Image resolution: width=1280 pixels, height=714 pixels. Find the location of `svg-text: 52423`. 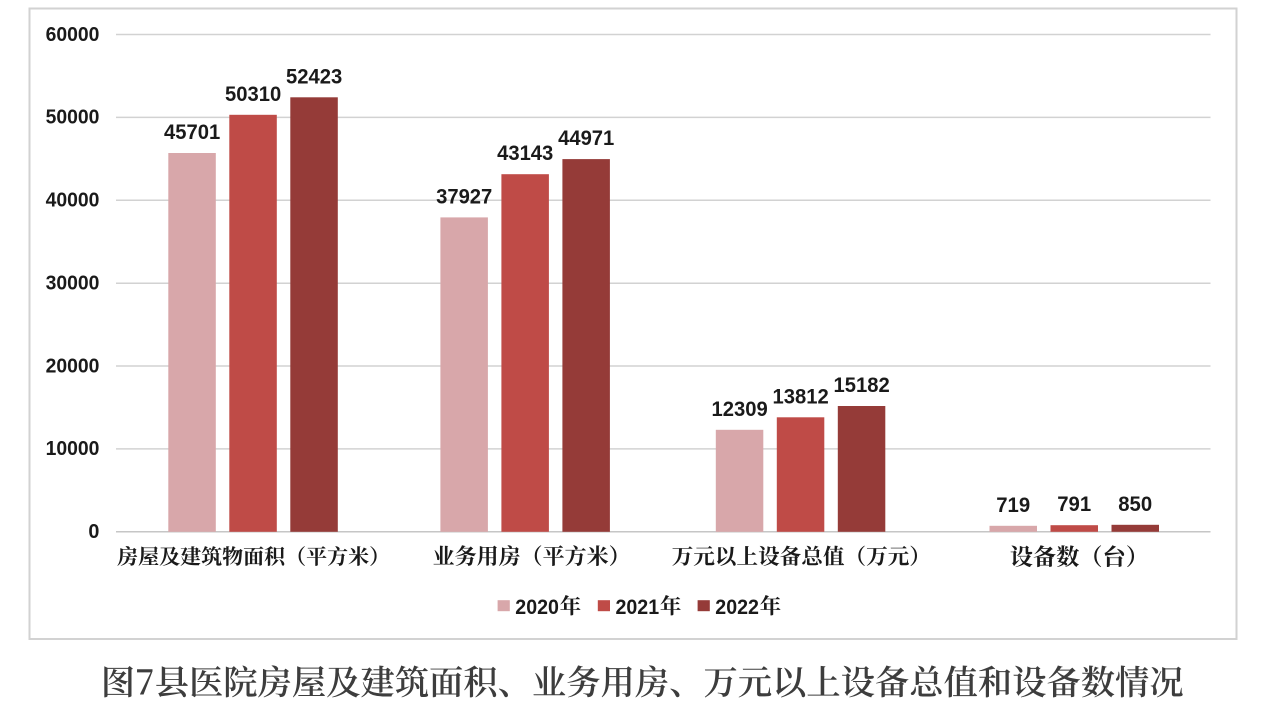

svg-text: 52423 is located at coordinates (314, 76).